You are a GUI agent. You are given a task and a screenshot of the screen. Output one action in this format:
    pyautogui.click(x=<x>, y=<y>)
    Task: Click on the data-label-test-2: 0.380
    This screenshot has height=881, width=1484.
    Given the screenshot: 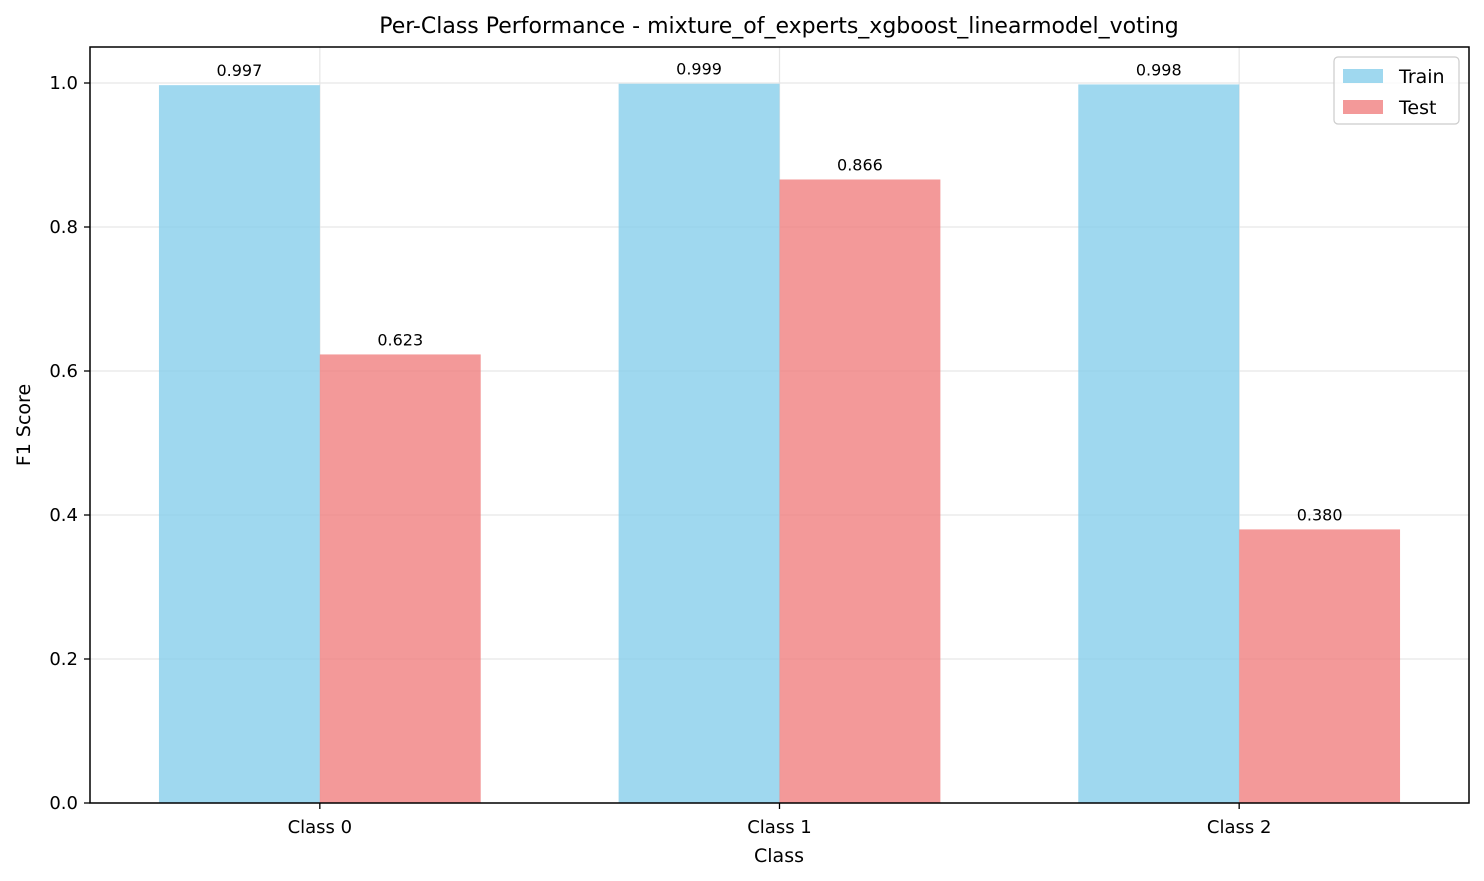 What is the action you would take?
    pyautogui.click(x=1320, y=514)
    